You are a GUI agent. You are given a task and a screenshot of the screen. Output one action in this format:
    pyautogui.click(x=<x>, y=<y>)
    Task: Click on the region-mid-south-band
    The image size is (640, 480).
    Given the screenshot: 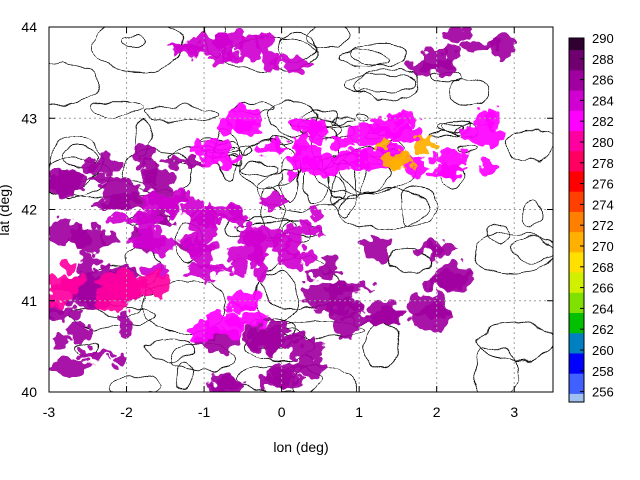 What is the action you would take?
    pyautogui.click(x=201, y=330)
    